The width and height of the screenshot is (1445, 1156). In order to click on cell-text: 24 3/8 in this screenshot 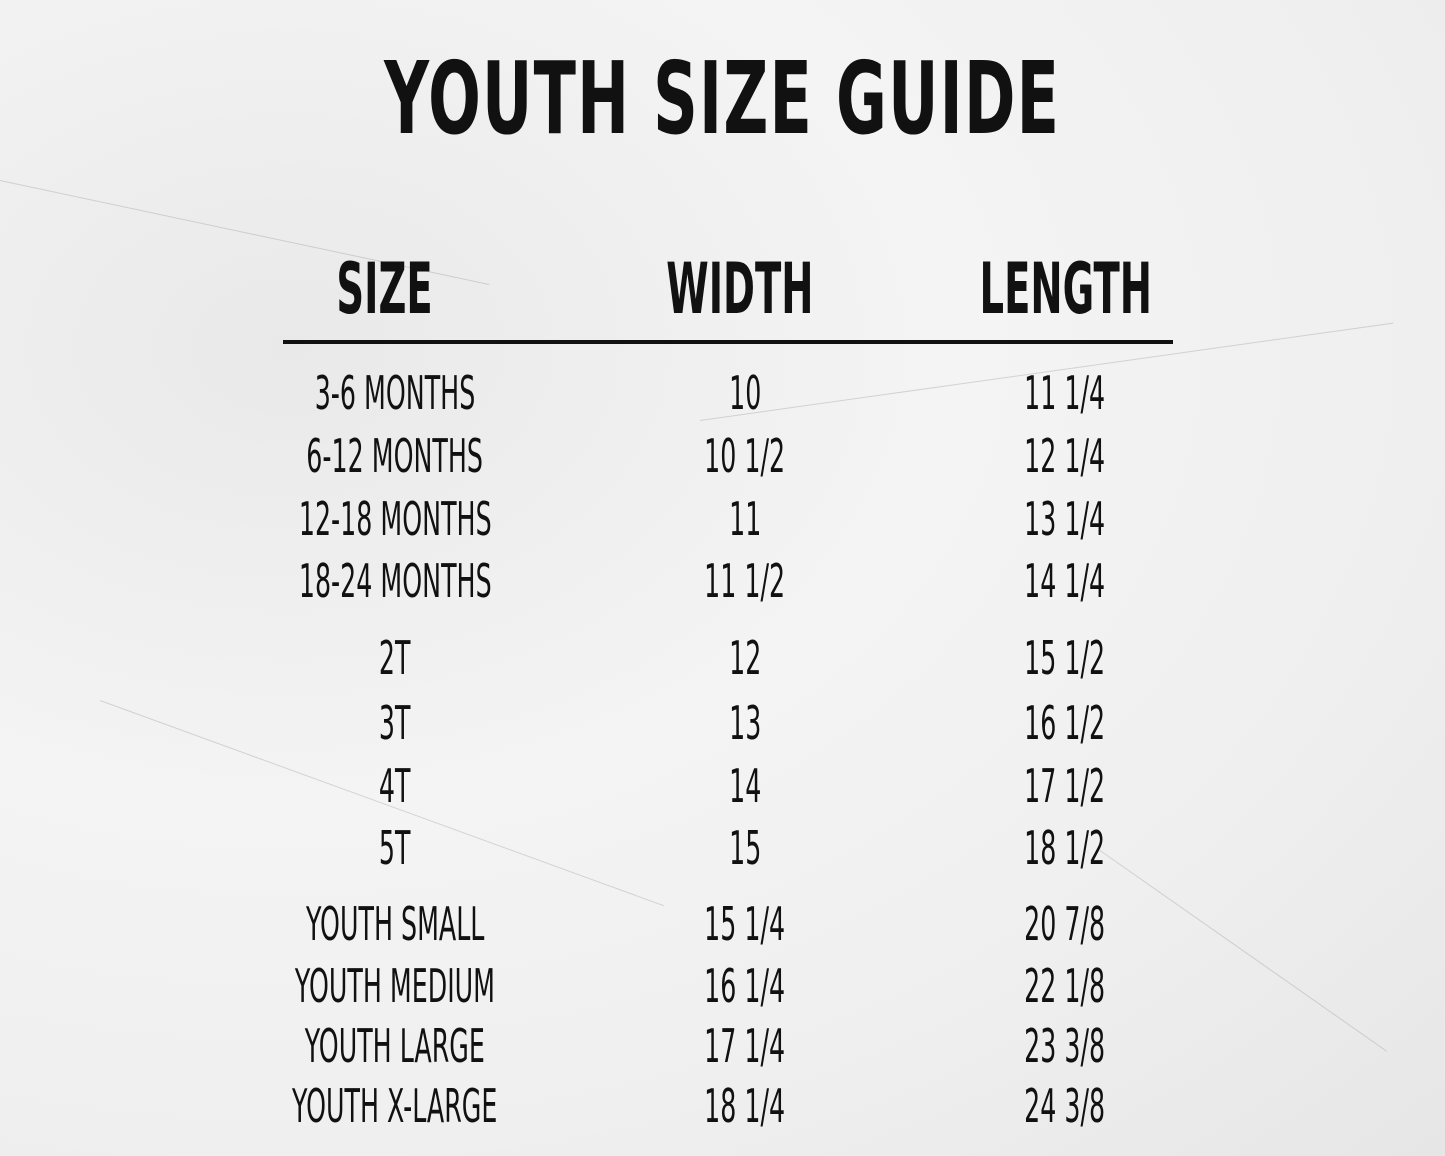, I will do `click(1065, 1106)`.